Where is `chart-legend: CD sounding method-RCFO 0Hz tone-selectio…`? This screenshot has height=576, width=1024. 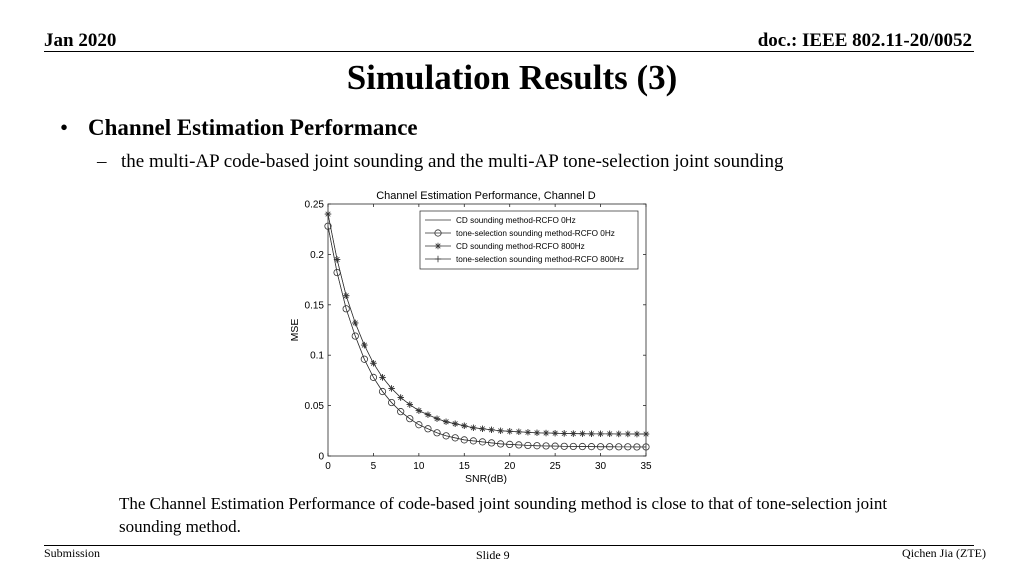
chart-legend: CD sounding method-RCFO 0Hz tone-selectio… is located at coordinates (529, 240).